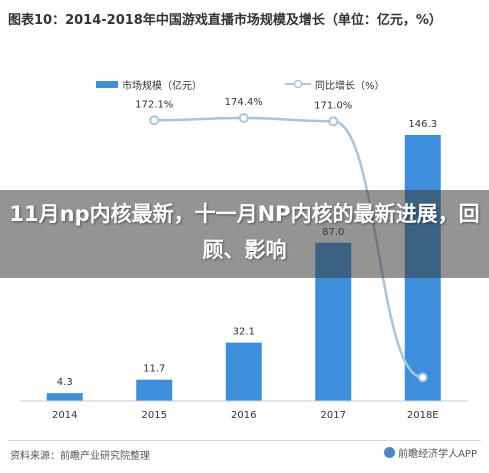  Describe the element at coordinates (154, 415) in the screenshot. I see `x-tick-label-2015: 2015` at that location.